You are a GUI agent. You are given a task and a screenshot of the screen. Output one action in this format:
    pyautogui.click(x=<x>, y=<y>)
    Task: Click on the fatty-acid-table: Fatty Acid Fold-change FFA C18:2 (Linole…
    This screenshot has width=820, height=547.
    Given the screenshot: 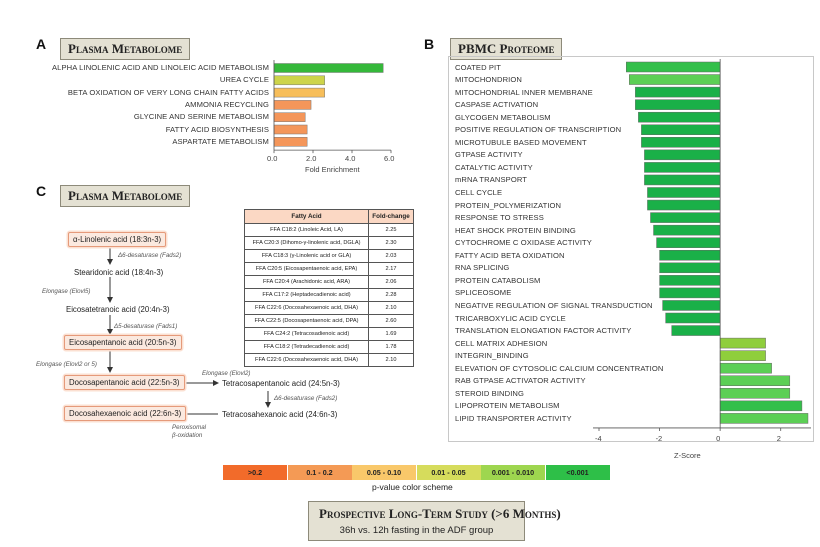 What is the action you would take?
    pyautogui.click(x=329, y=288)
    